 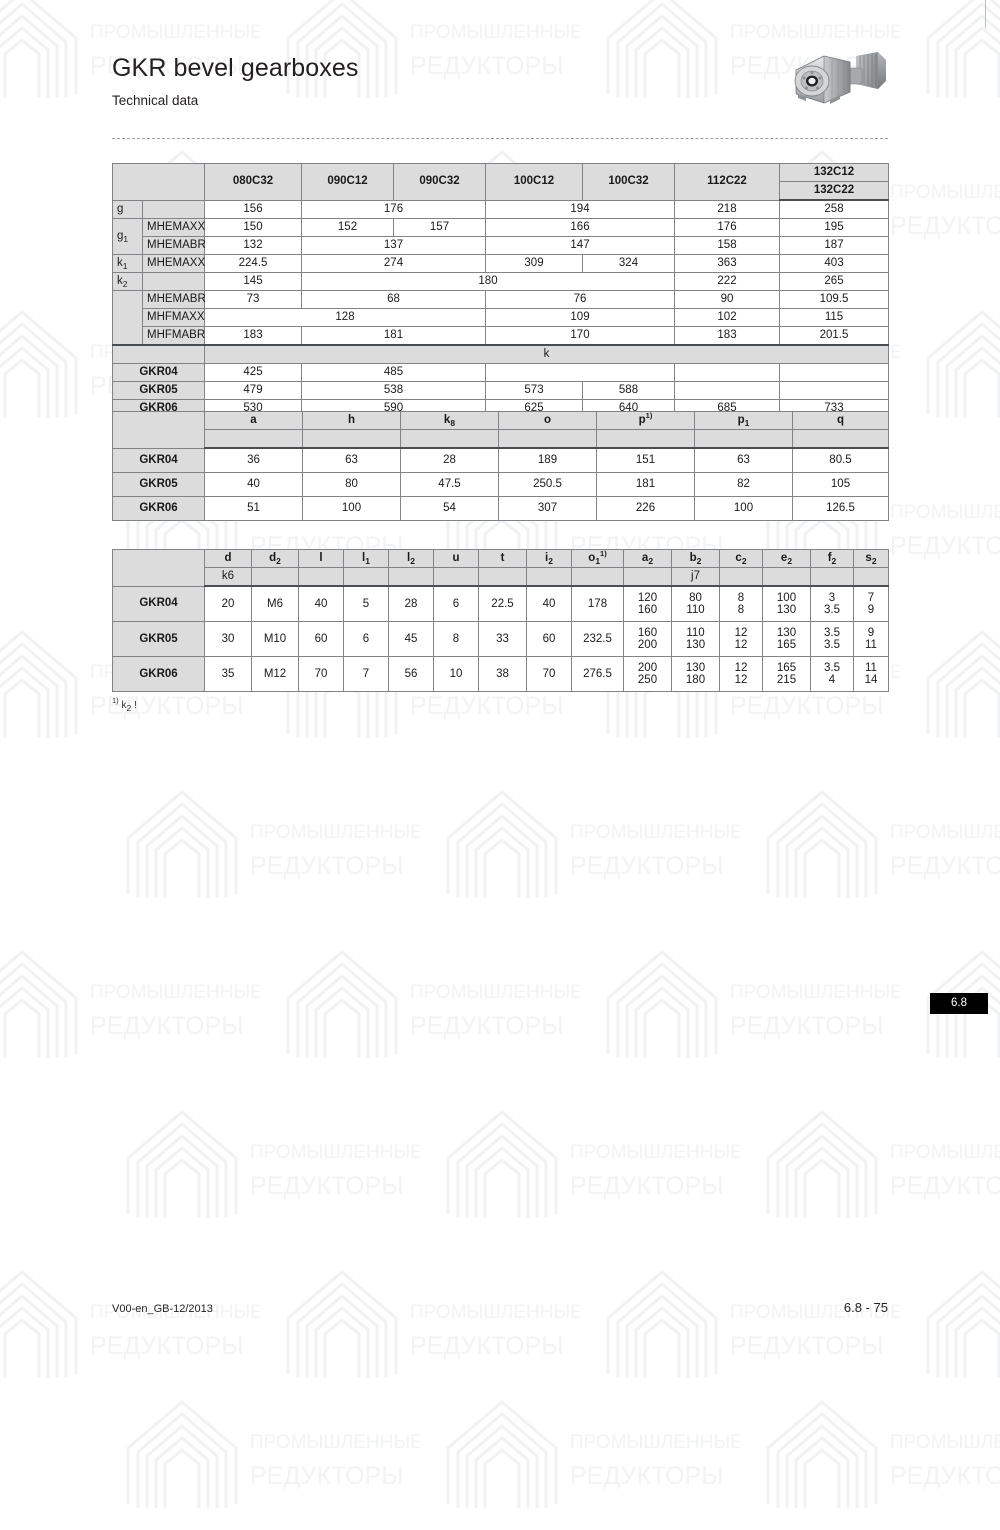 I want to click on table2-corner-cell, so click(x=158, y=430).